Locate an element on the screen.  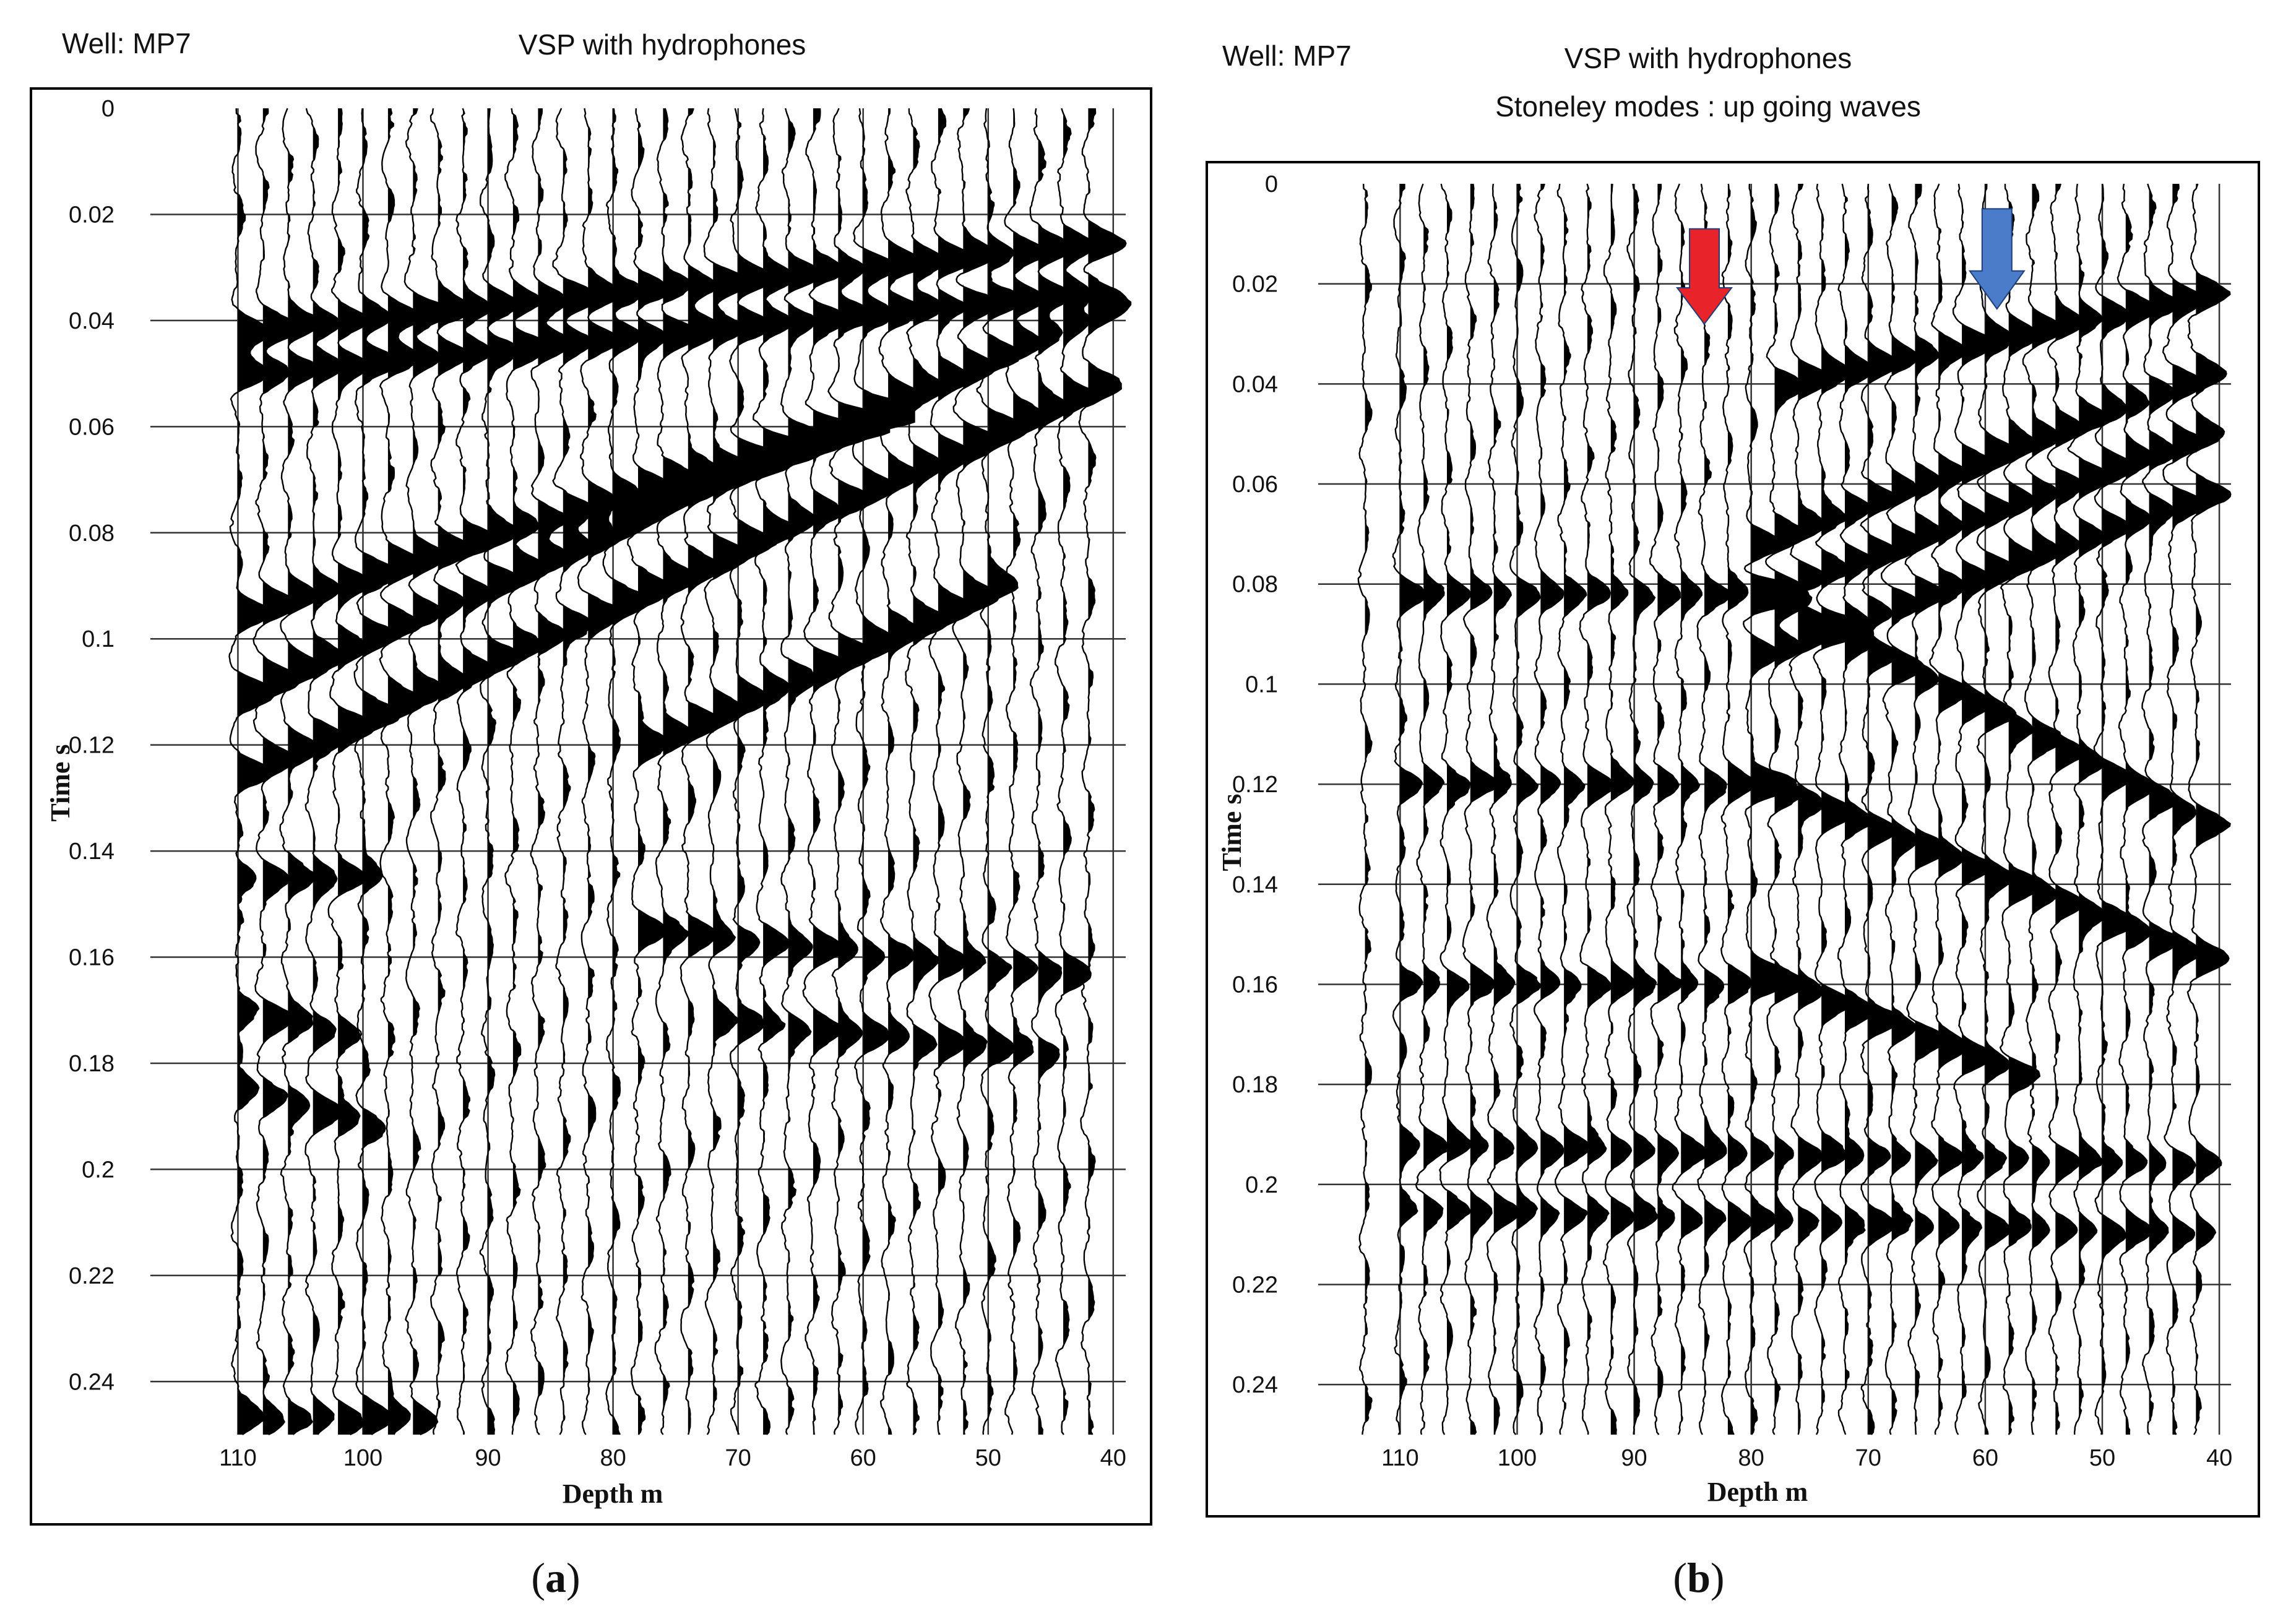
xlabel-a: Depth m is located at coordinates (613, 1494).